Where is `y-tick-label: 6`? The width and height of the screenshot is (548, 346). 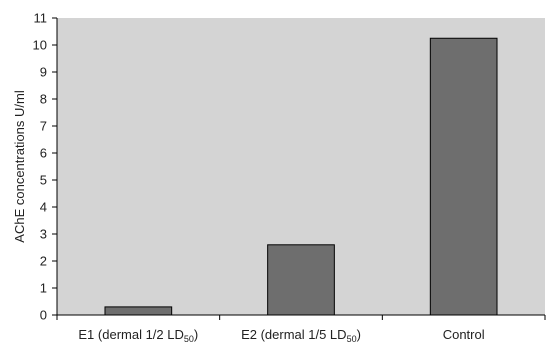
y-tick-label: 6 is located at coordinates (43, 153).